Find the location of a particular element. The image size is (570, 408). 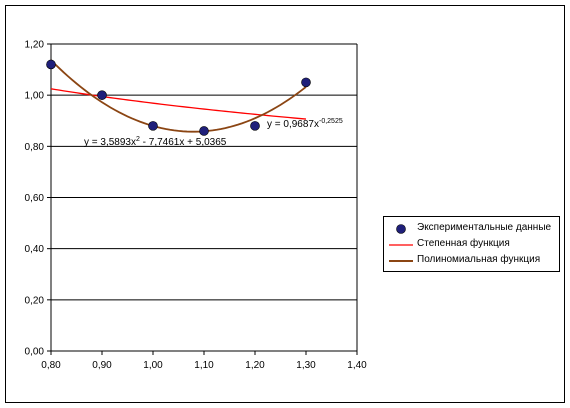

legend-item-power: Степенная функция is located at coordinates (471, 245).